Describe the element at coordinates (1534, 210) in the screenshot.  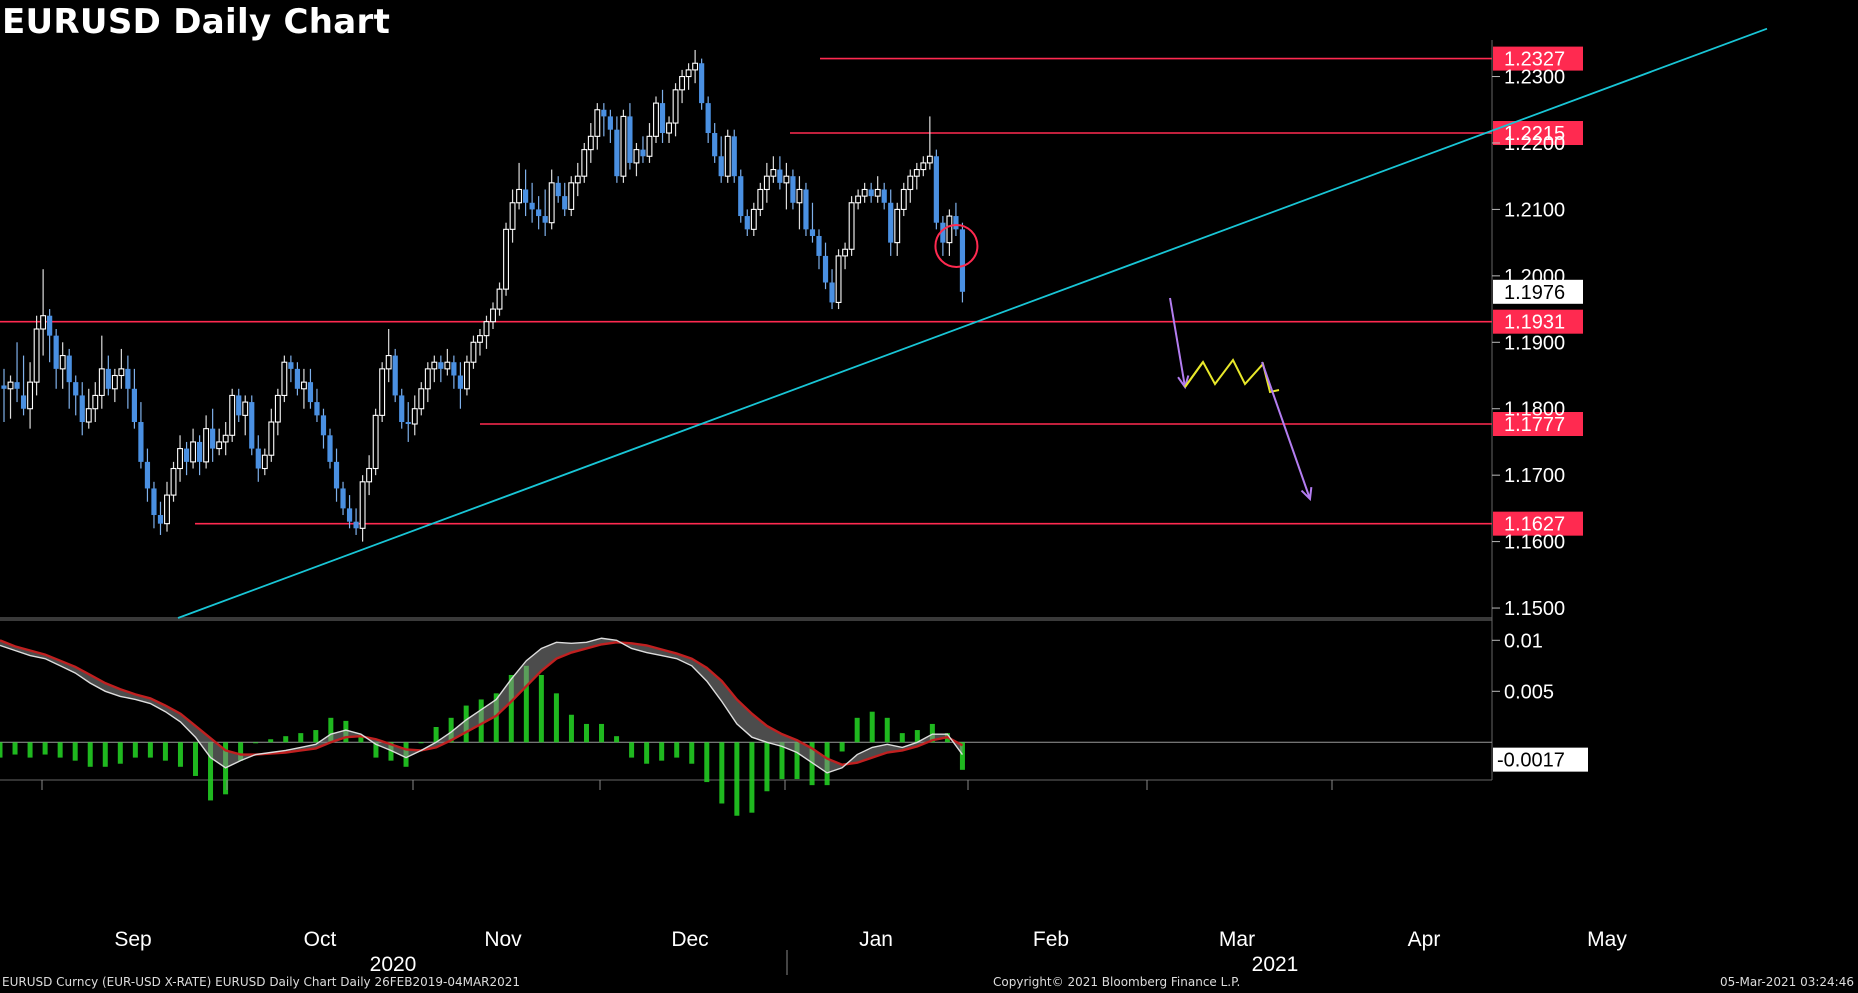
I see `price-tick-label: 1.2100` at that location.